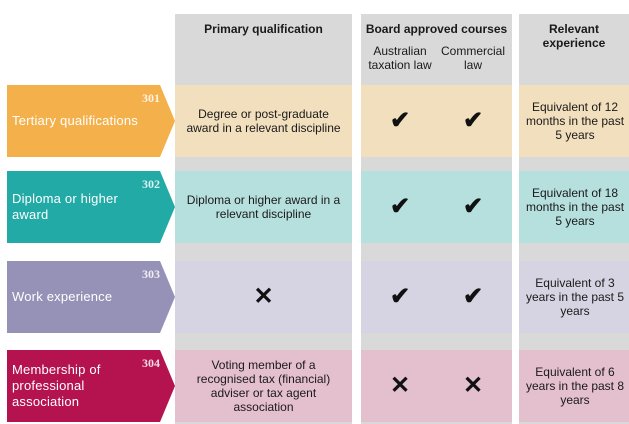 The image size is (629, 424). Describe the element at coordinates (151, 274) in the screenshot. I see `pathway-number: 303` at that location.